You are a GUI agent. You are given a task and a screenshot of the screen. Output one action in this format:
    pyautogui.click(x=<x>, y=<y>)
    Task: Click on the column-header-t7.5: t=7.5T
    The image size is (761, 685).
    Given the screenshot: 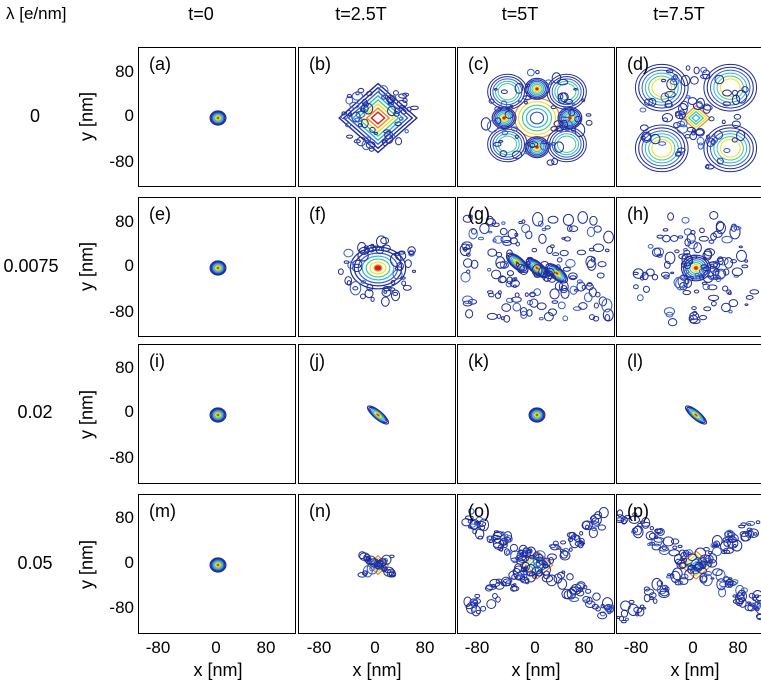 What is the action you would take?
    pyautogui.click(x=679, y=14)
    